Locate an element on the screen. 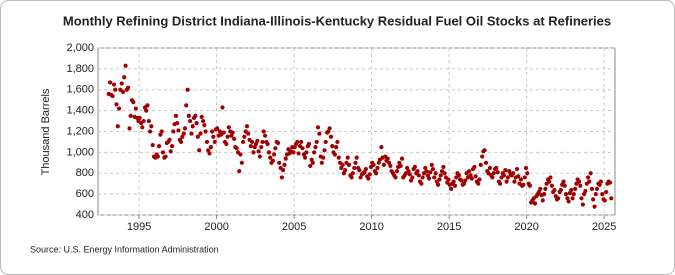  y-tick-label: 2,000 is located at coordinates (80, 48).